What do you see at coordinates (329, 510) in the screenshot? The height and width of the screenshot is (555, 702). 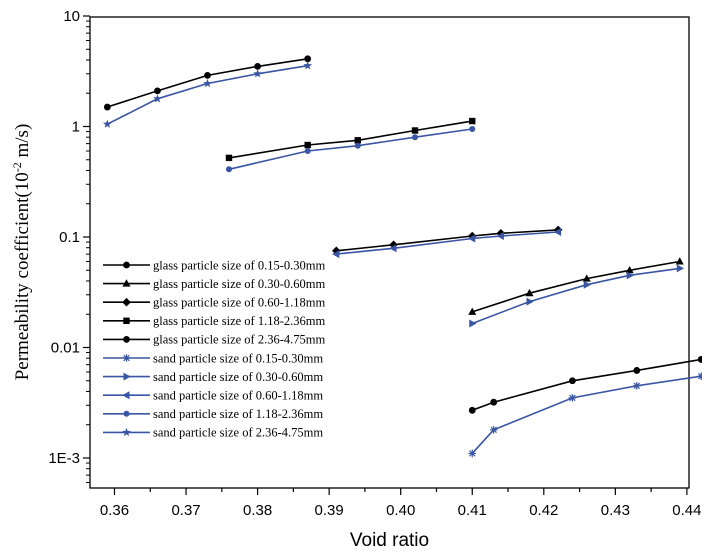 I see `x-tick-label: 0.39` at bounding box center [329, 510].